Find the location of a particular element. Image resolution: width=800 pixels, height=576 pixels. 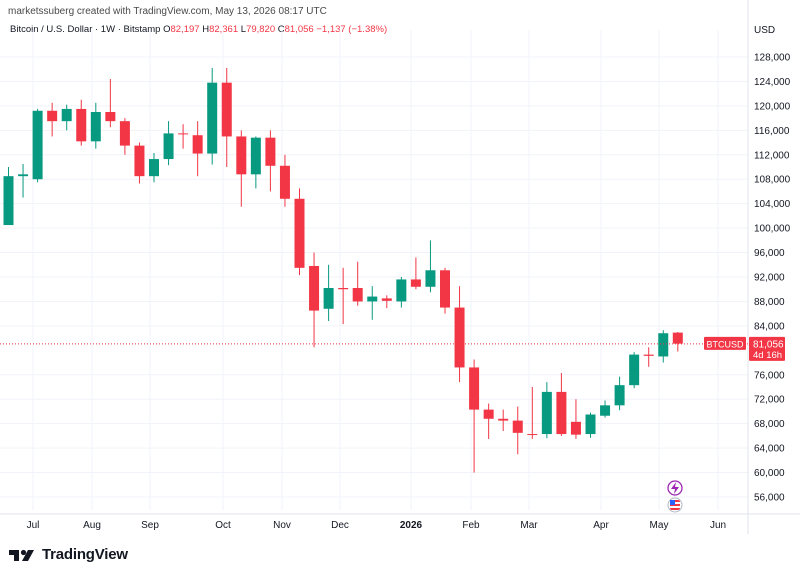

lightning-icon-bolt is located at coordinates (675, 488).